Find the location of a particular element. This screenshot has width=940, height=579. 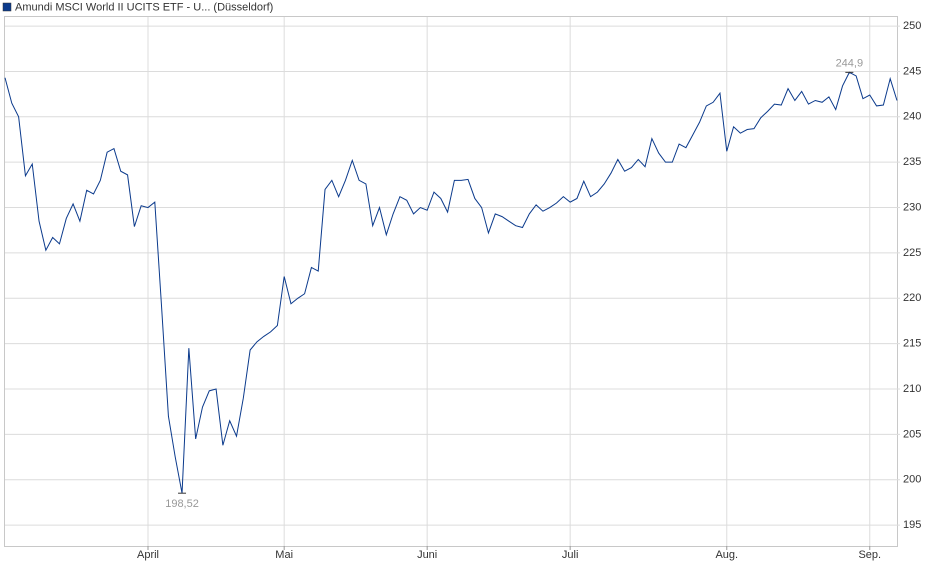

y-tick-label: 230 is located at coordinates (912, 207).